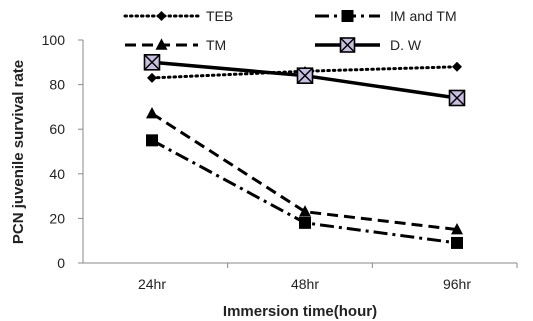 The width and height of the screenshot is (533, 321). Describe the element at coordinates (219, 16) in the screenshot. I see `legend-label: TEB` at that location.